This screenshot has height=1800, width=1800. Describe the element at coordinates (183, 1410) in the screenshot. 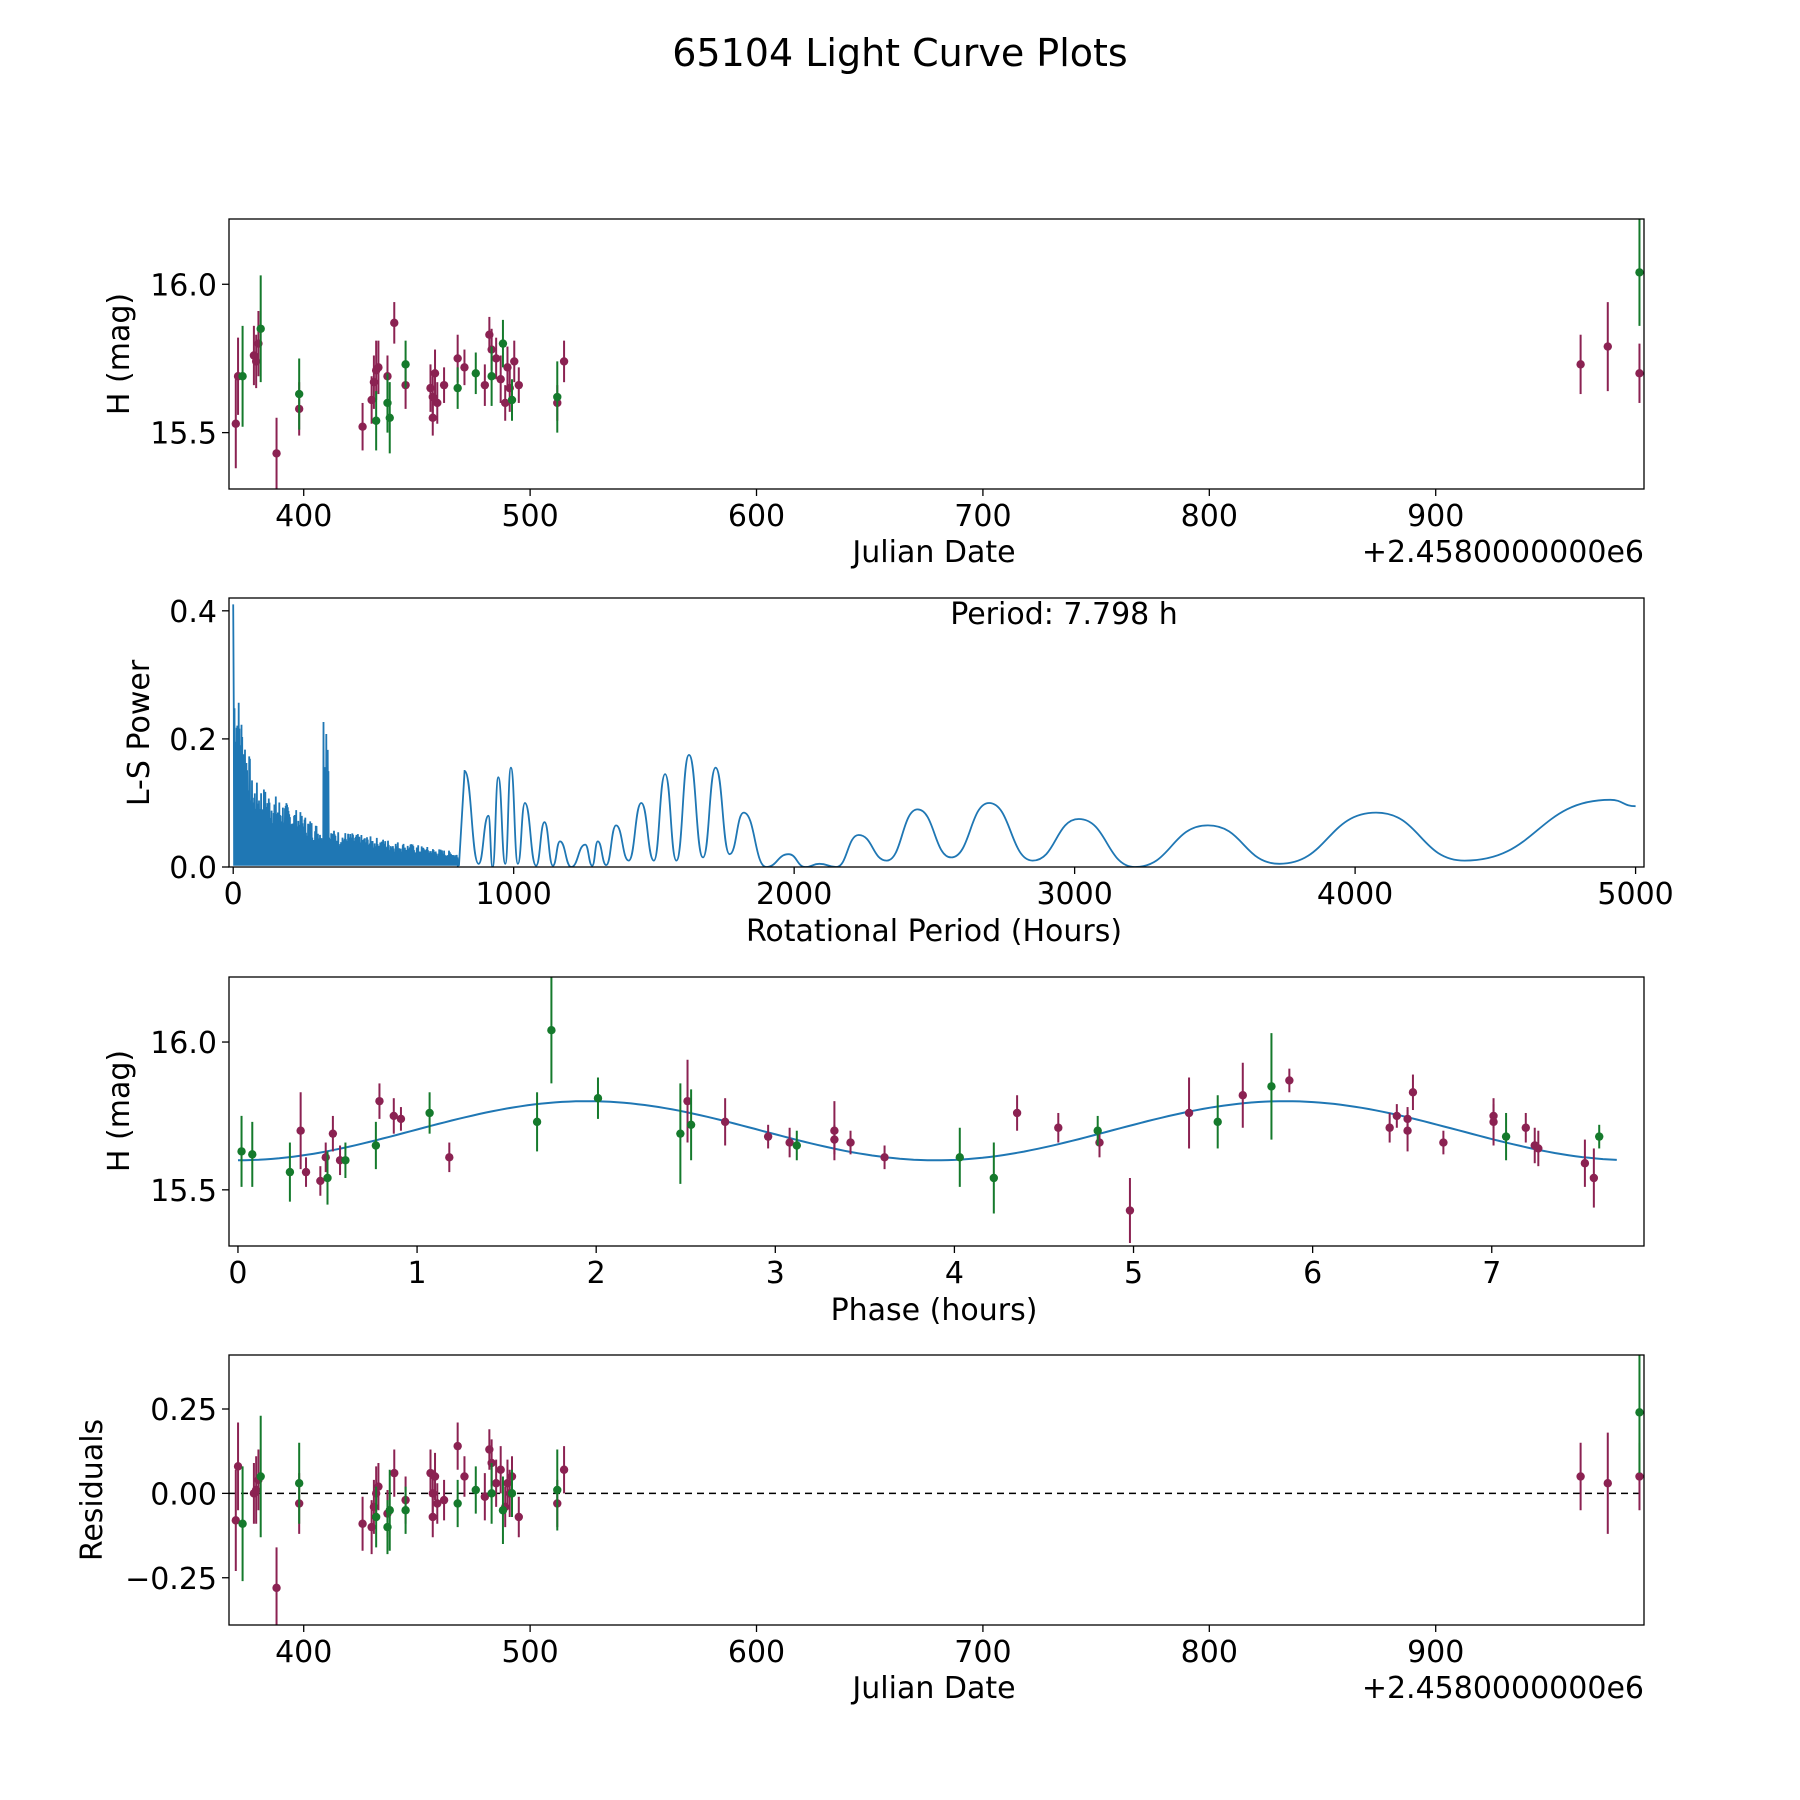

I see `y-tick-label: 0.25` at that location.